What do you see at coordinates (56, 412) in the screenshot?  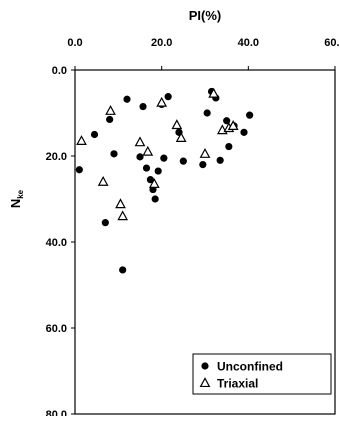 I see `y-tick-label: 80.0` at bounding box center [56, 412].